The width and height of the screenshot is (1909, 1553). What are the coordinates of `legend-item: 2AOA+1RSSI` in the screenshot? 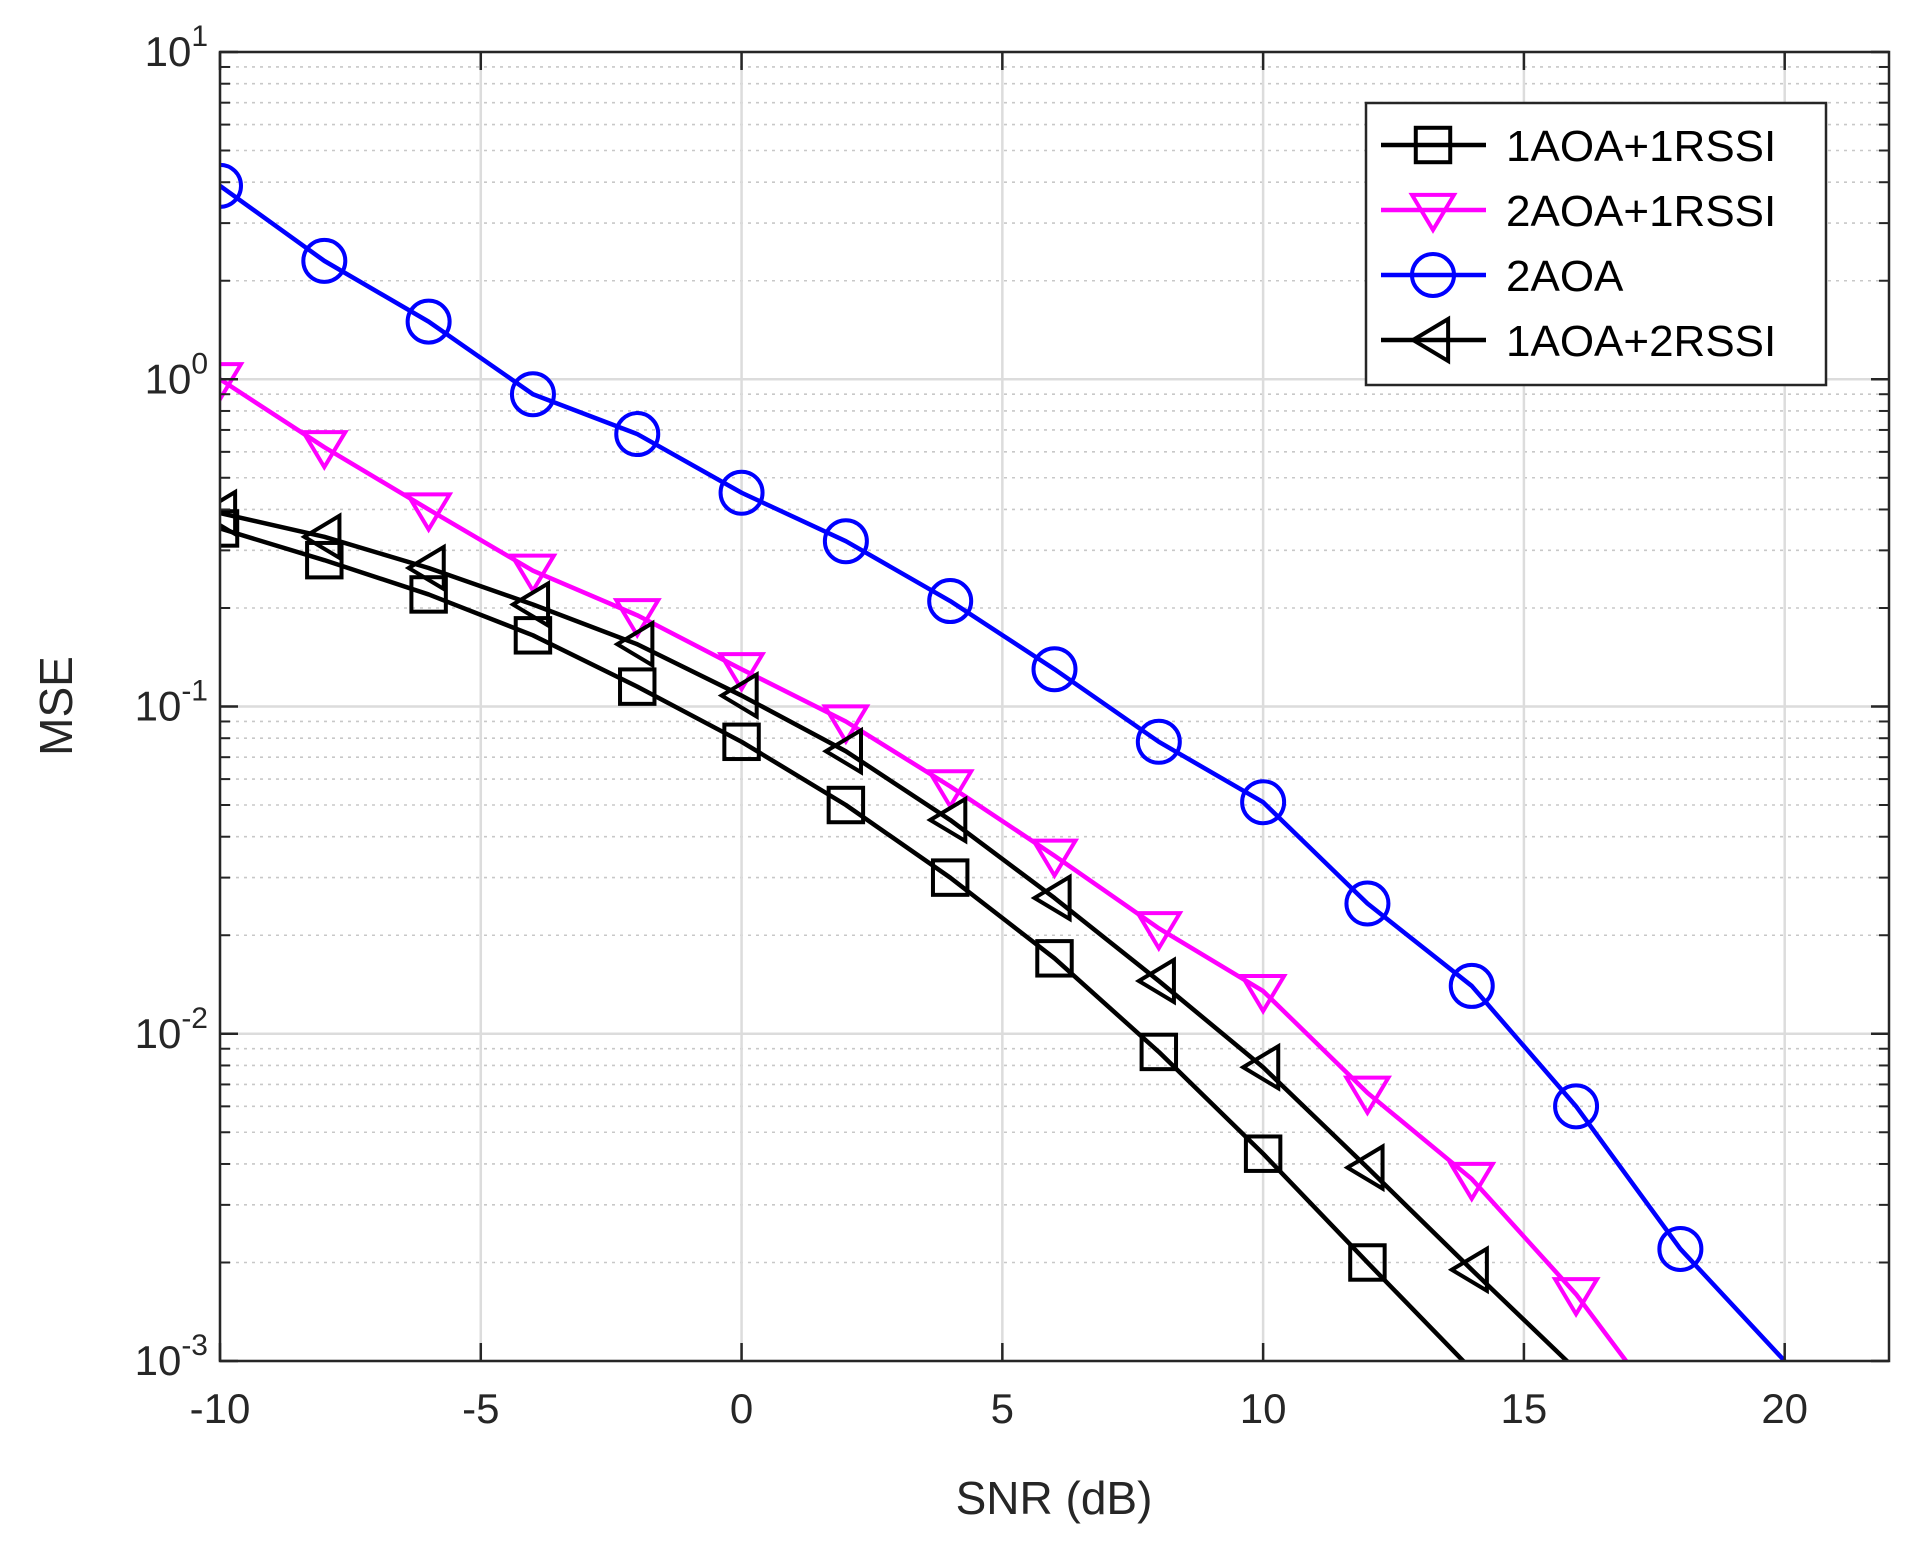 It's located at (1578, 211).